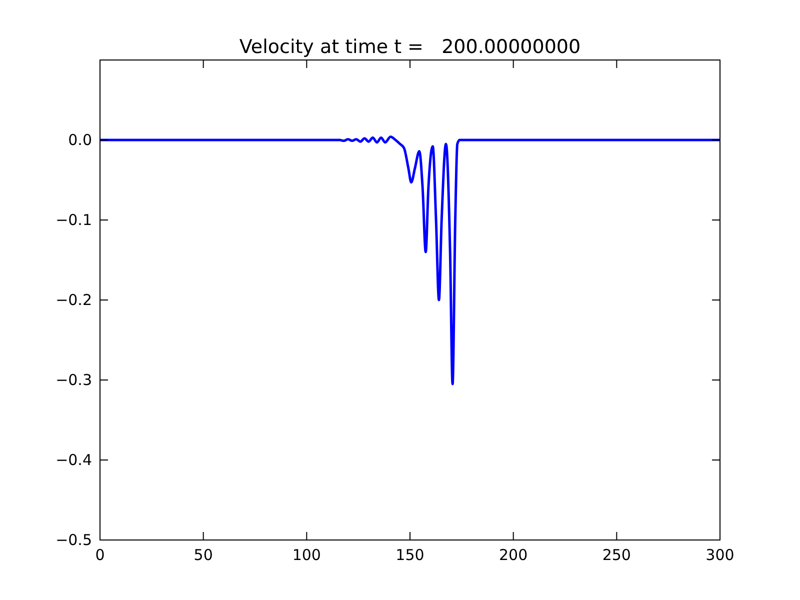  Describe the element at coordinates (100, 555) in the screenshot. I see `x-tick-label: 0` at that location.